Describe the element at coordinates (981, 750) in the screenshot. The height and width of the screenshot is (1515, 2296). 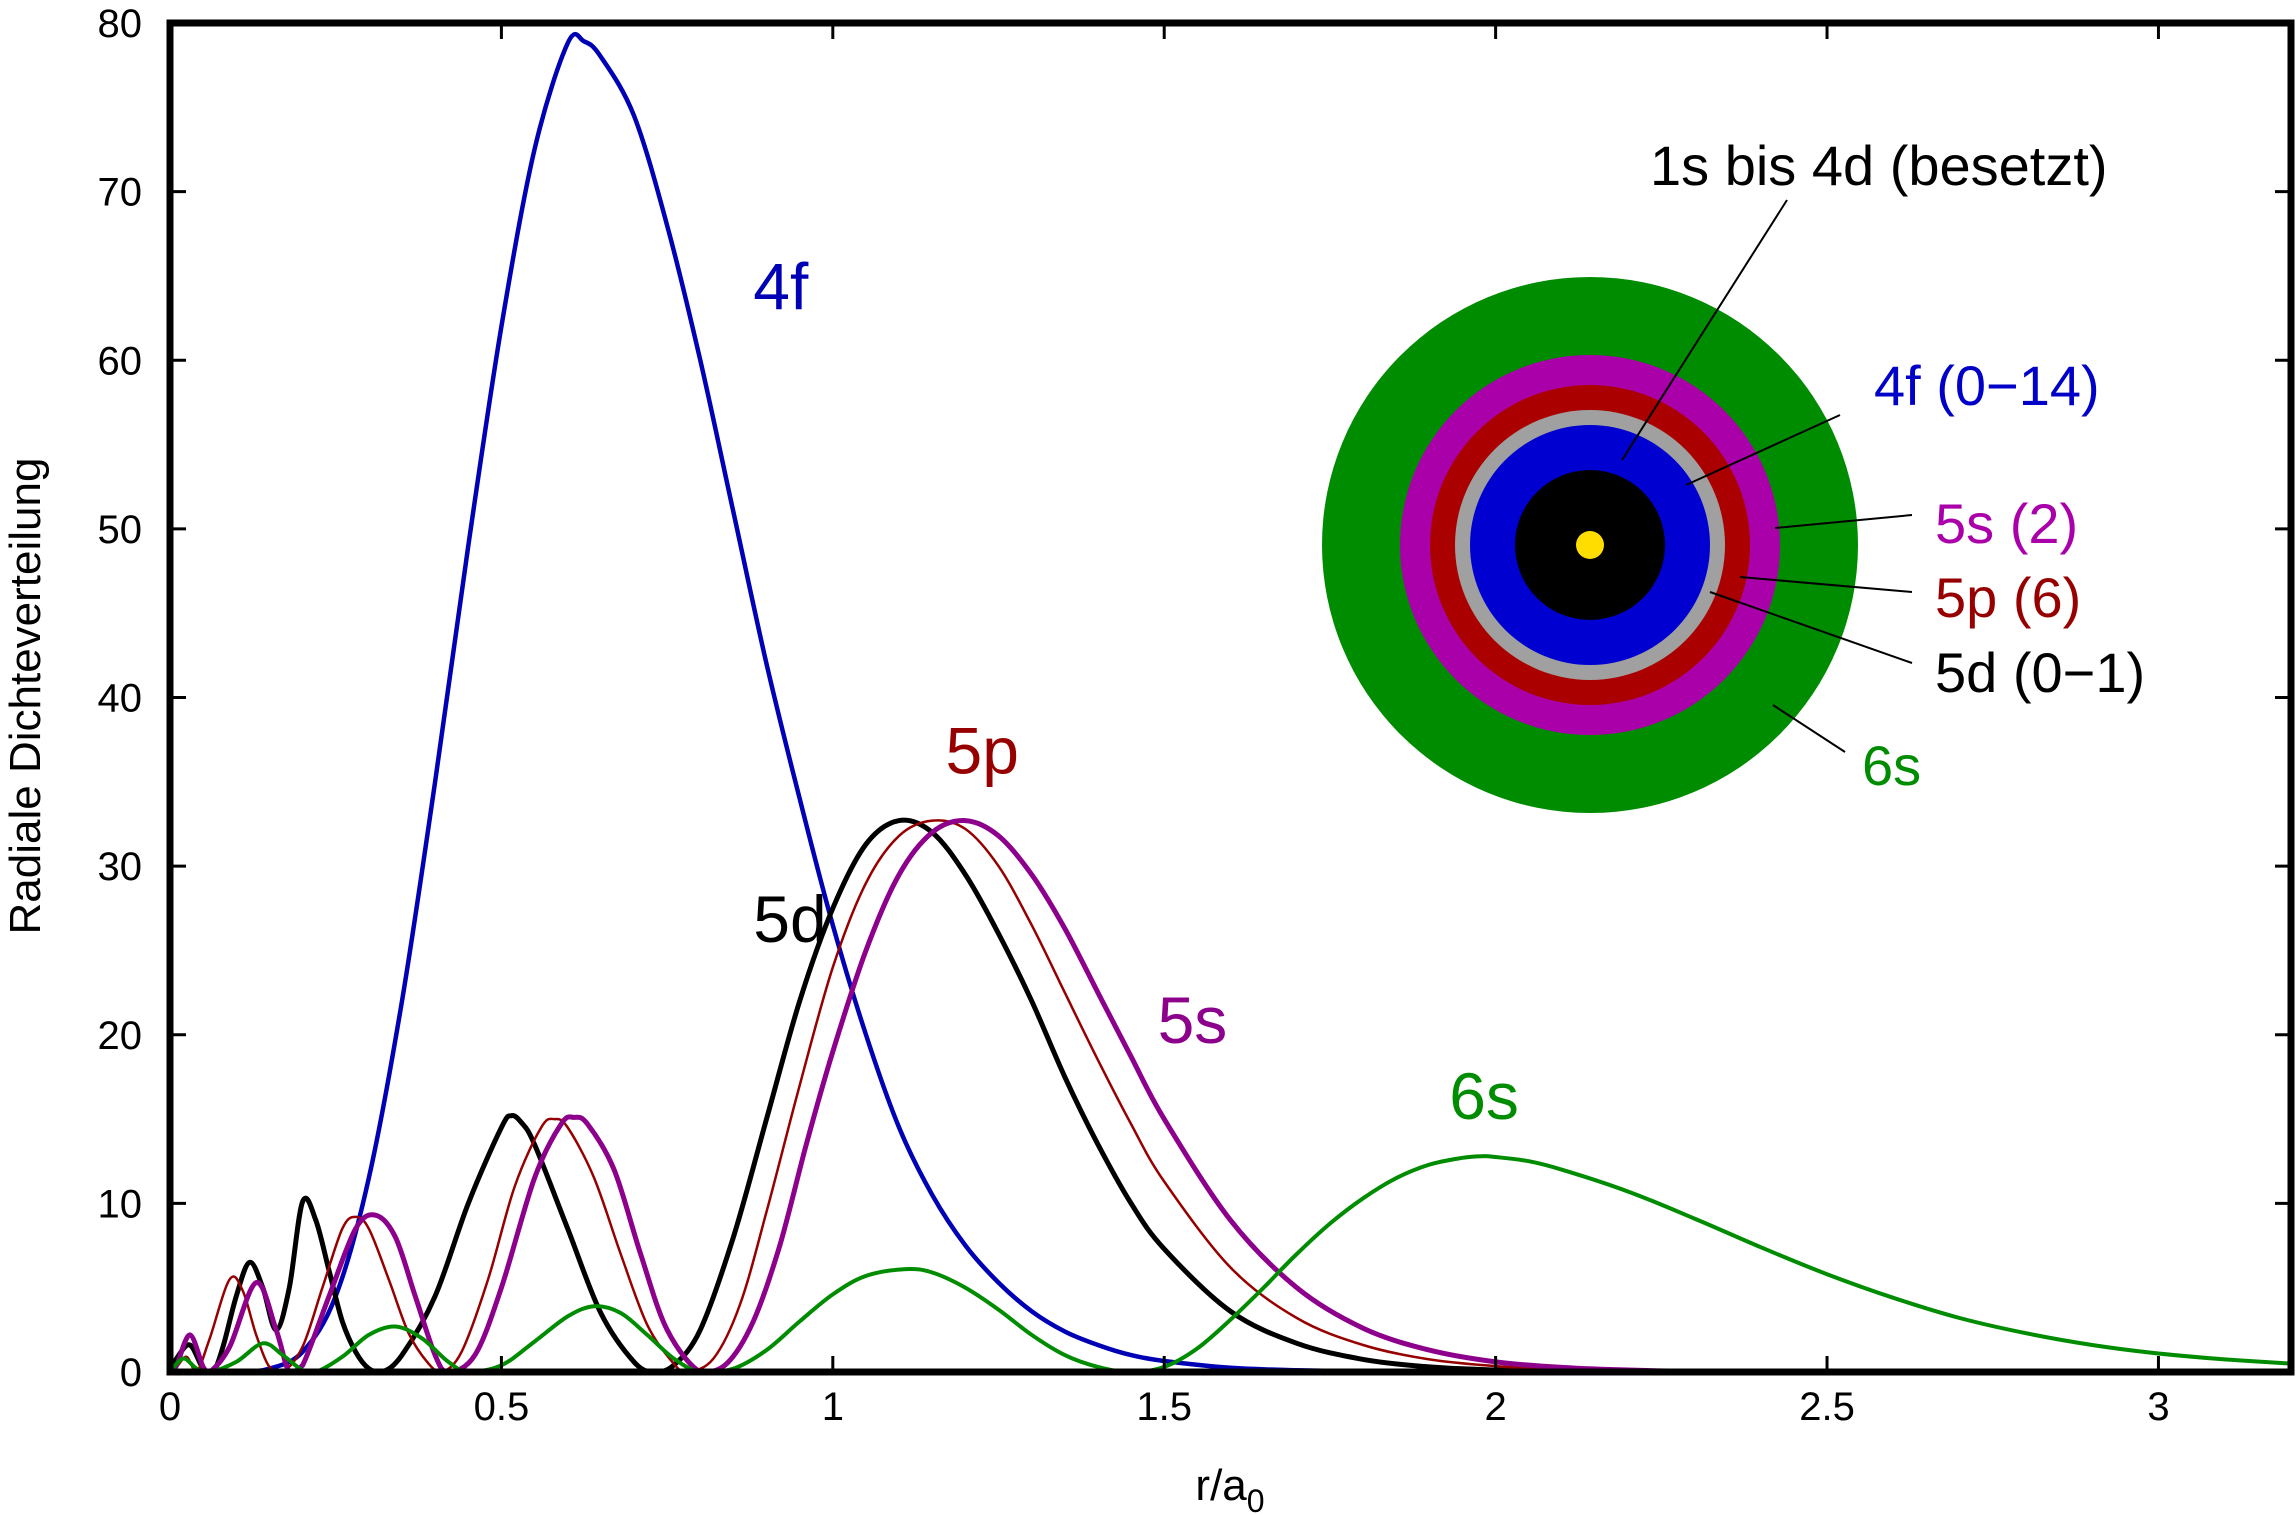
I see `series-label-5p: 5p` at that location.